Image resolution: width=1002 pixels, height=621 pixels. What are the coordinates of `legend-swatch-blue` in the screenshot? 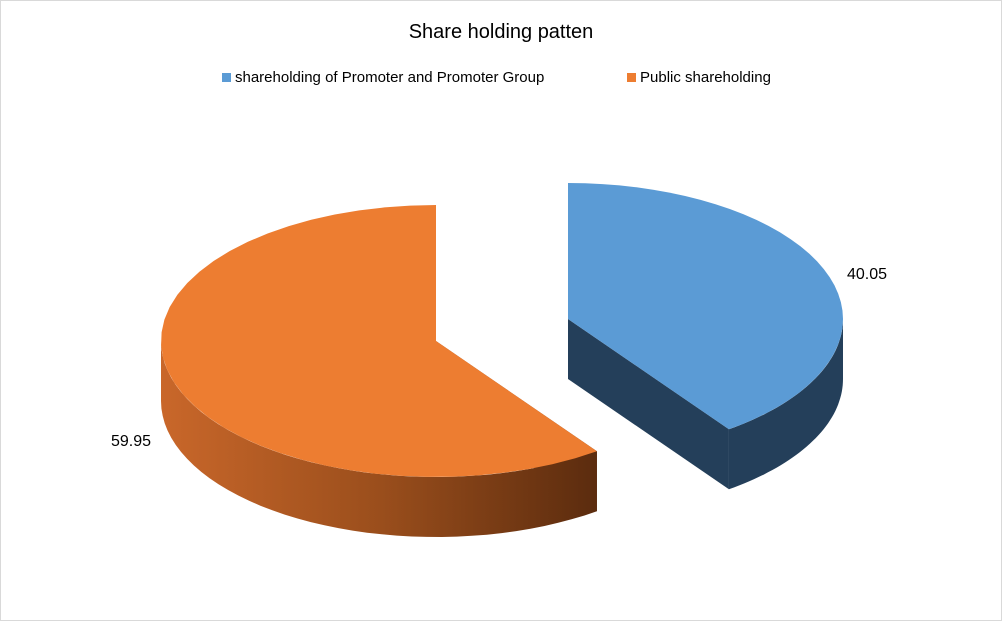 It's located at (226, 77).